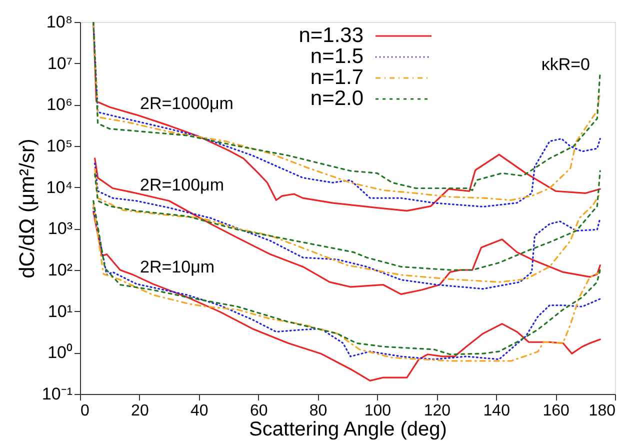 The width and height of the screenshot is (640, 441). I want to click on y-axis-title: dC/dΩ (μm²/sr), so click(27, 208).